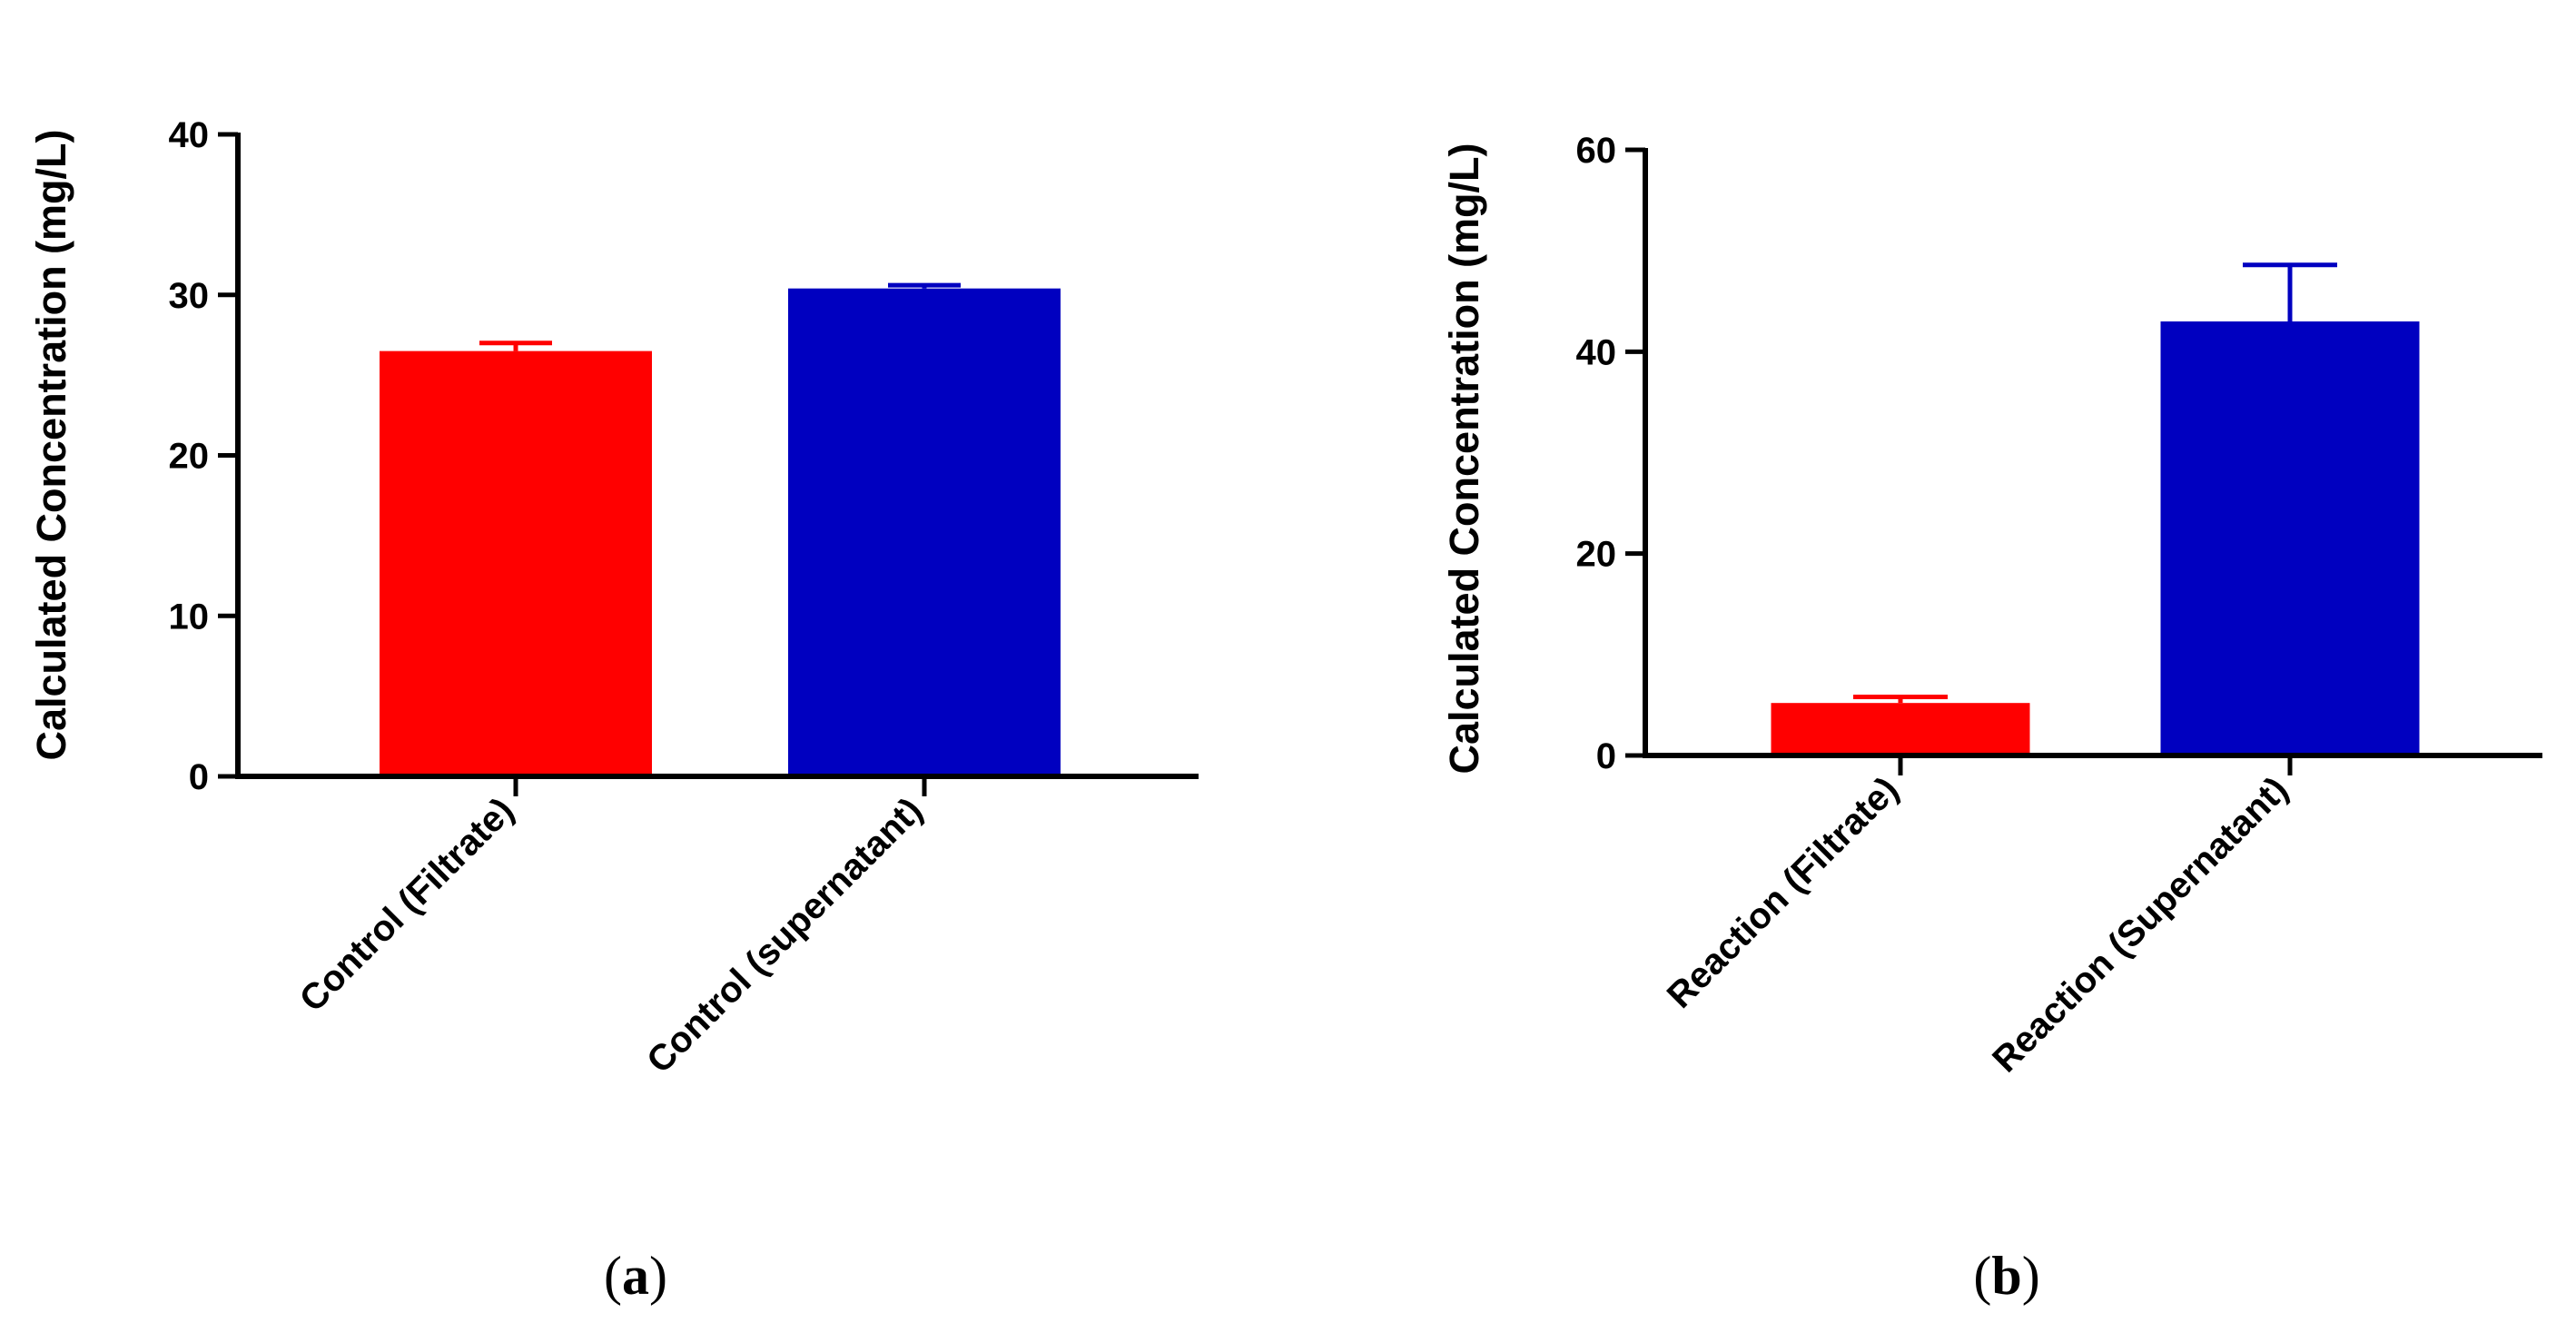 This screenshot has height=1323, width=2576. Describe the element at coordinates (407, 905) in the screenshot. I see `chart-a-category-label-0: Control (Filtrate)` at that location.